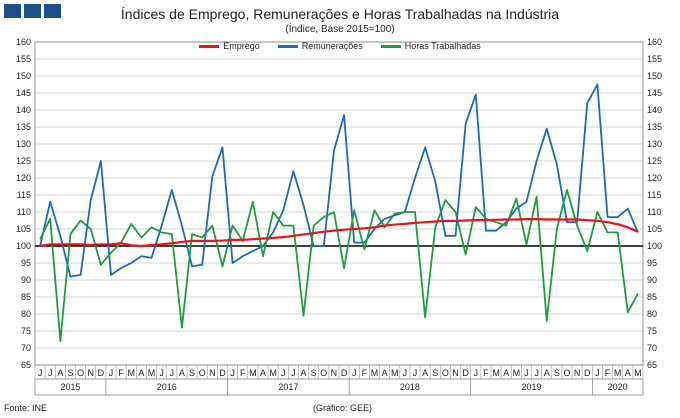 The width and height of the screenshot is (680, 418). What do you see at coordinates (23, 42) in the screenshot?
I see `y-tick-label-left: 160` at bounding box center [23, 42].